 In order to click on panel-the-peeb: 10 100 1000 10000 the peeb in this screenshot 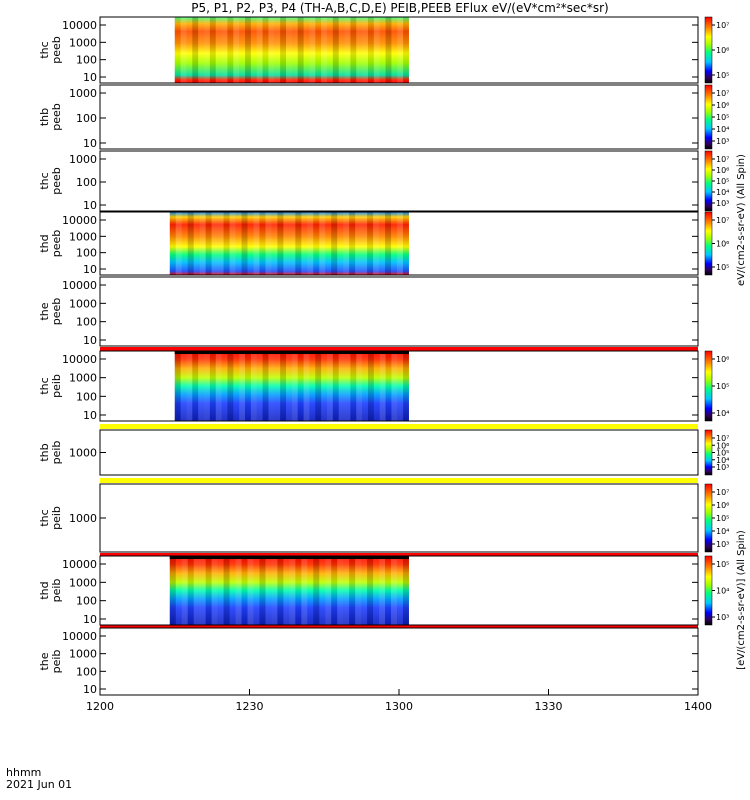, I will do `click(368, 311)`.